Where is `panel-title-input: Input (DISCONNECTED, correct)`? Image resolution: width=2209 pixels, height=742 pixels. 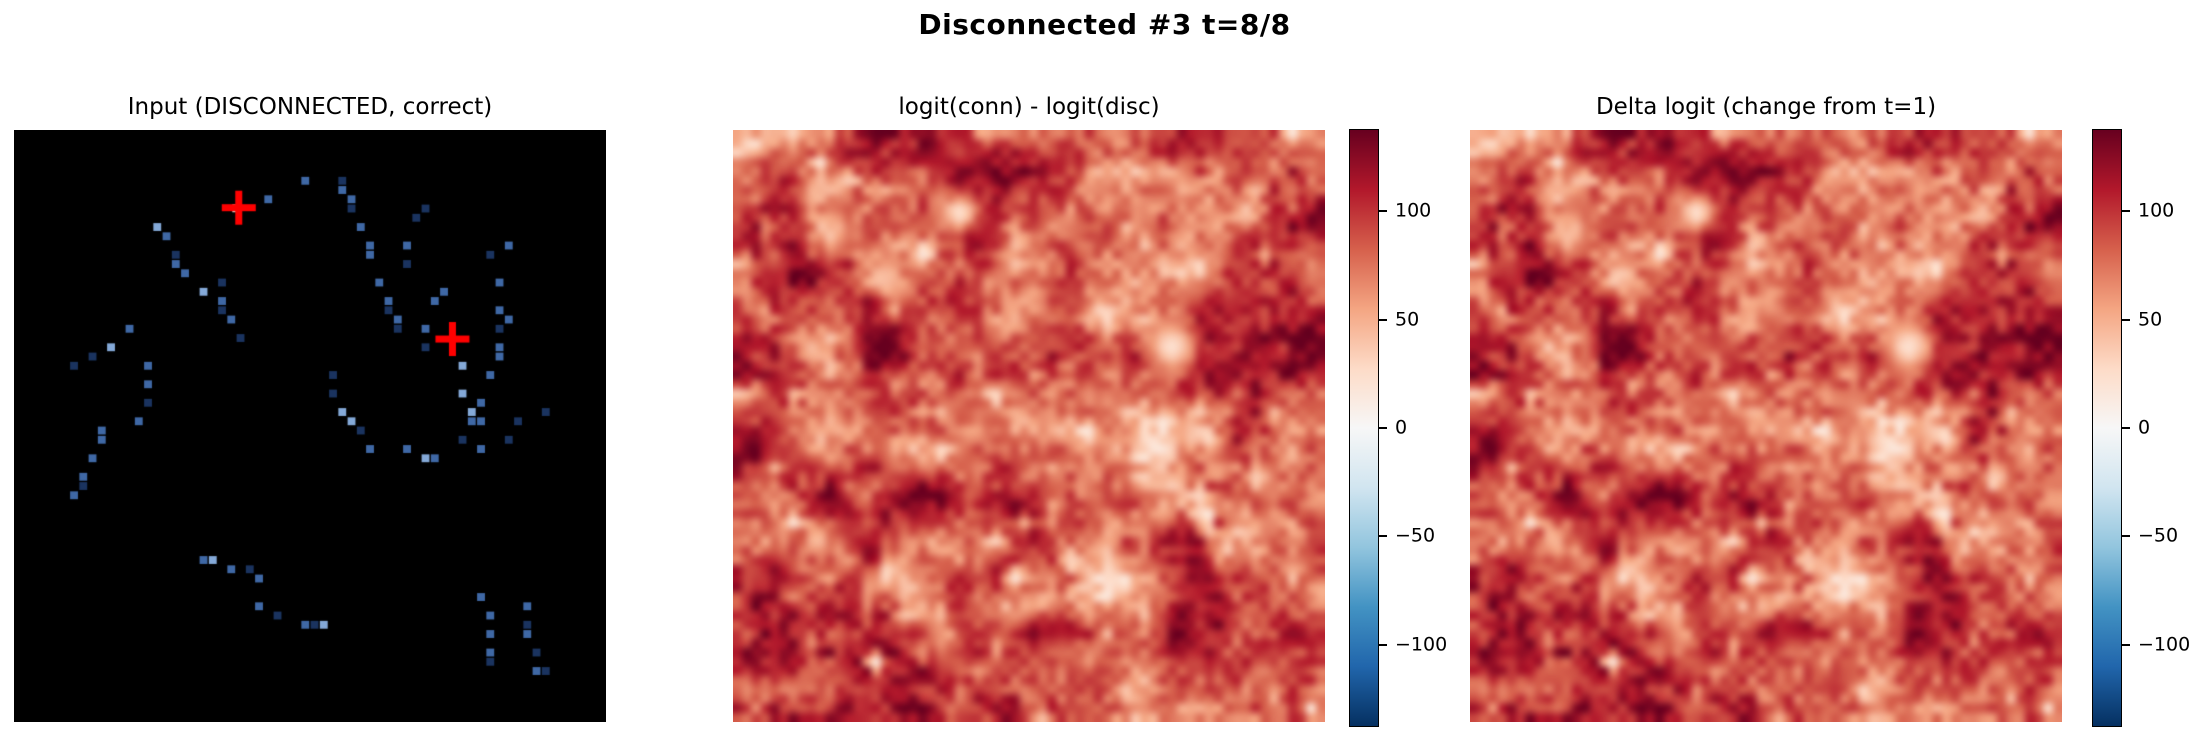 panel-title-input: Input (DISCONNECTED, correct) is located at coordinates (310, 107).